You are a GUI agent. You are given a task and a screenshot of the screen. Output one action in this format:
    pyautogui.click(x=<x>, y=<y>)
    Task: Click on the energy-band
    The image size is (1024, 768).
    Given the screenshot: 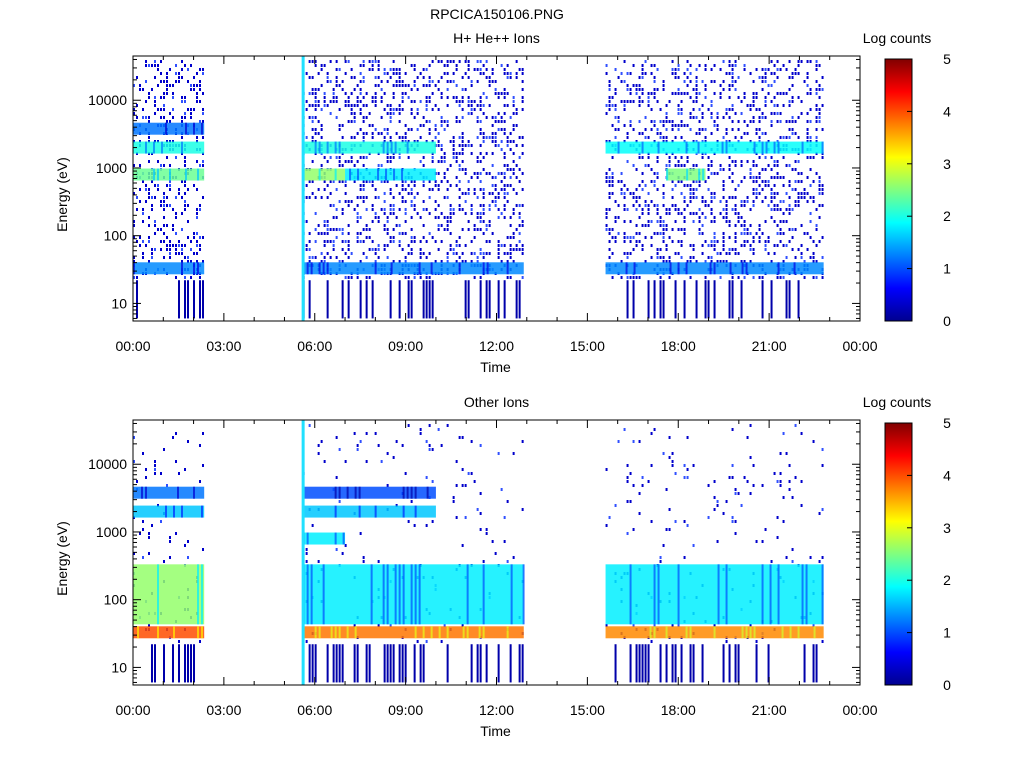 What is the action you would take?
    pyautogui.click(x=169, y=511)
    